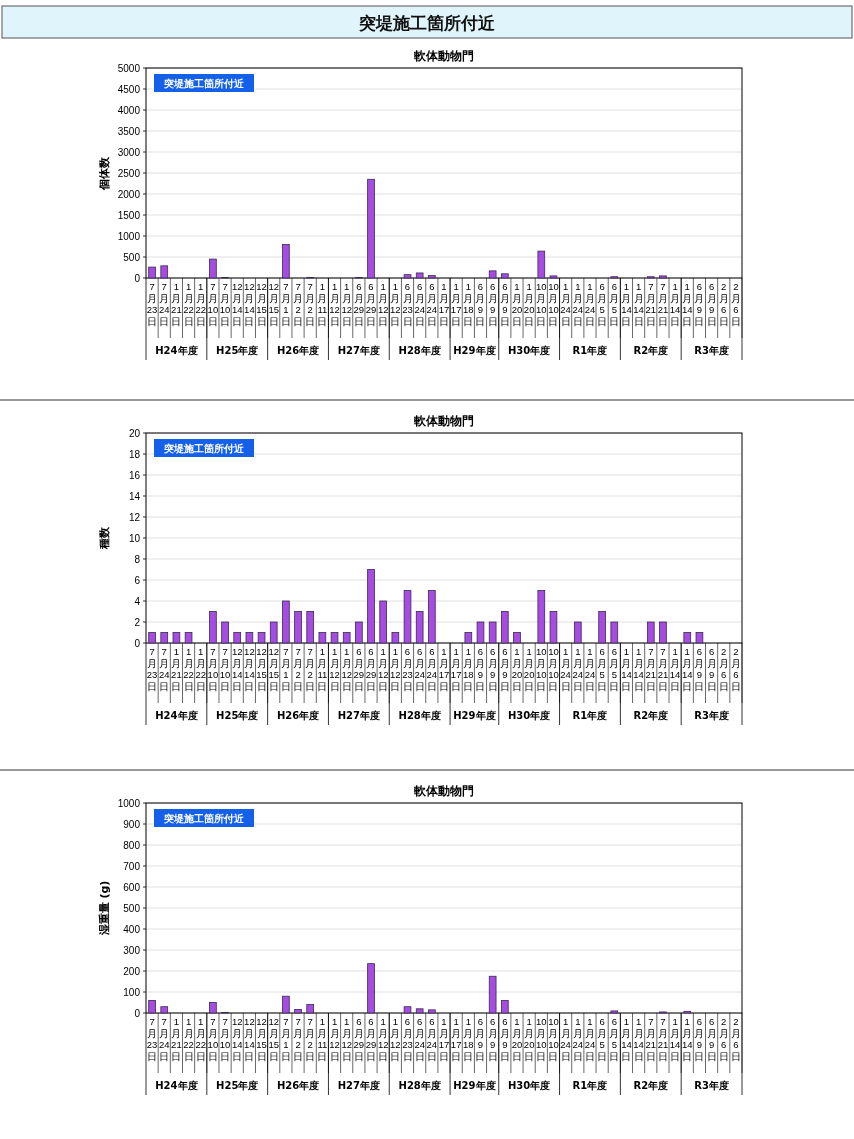  I want to click on text: H27年度, so click(359, 715).